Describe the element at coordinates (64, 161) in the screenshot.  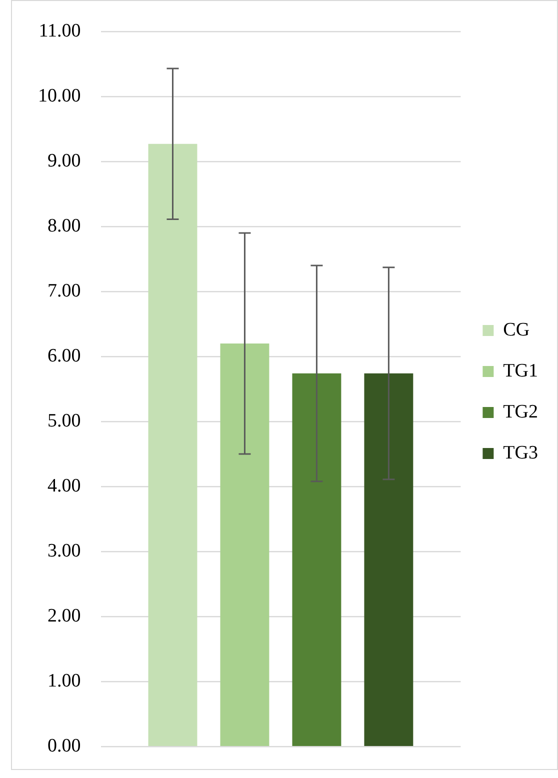
I see `y-tick-label: 9.00` at that location.